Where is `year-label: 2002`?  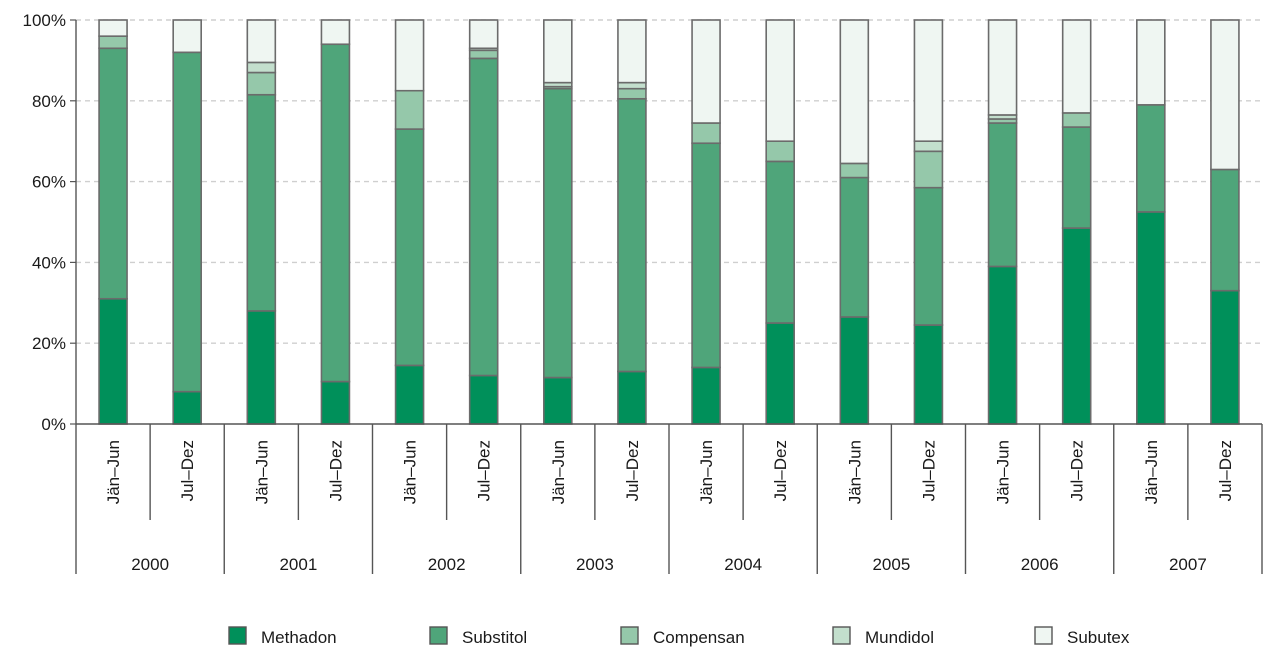
year-label: 2002 is located at coordinates (447, 564).